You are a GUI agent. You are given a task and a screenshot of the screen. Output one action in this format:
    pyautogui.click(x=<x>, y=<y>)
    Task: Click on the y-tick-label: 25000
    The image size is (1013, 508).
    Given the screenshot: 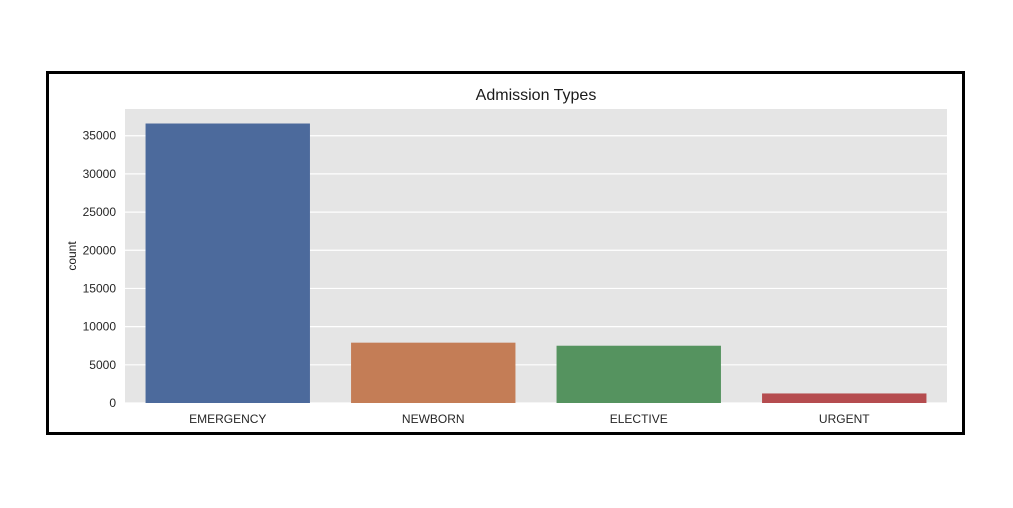 What is the action you would take?
    pyautogui.click(x=100, y=212)
    